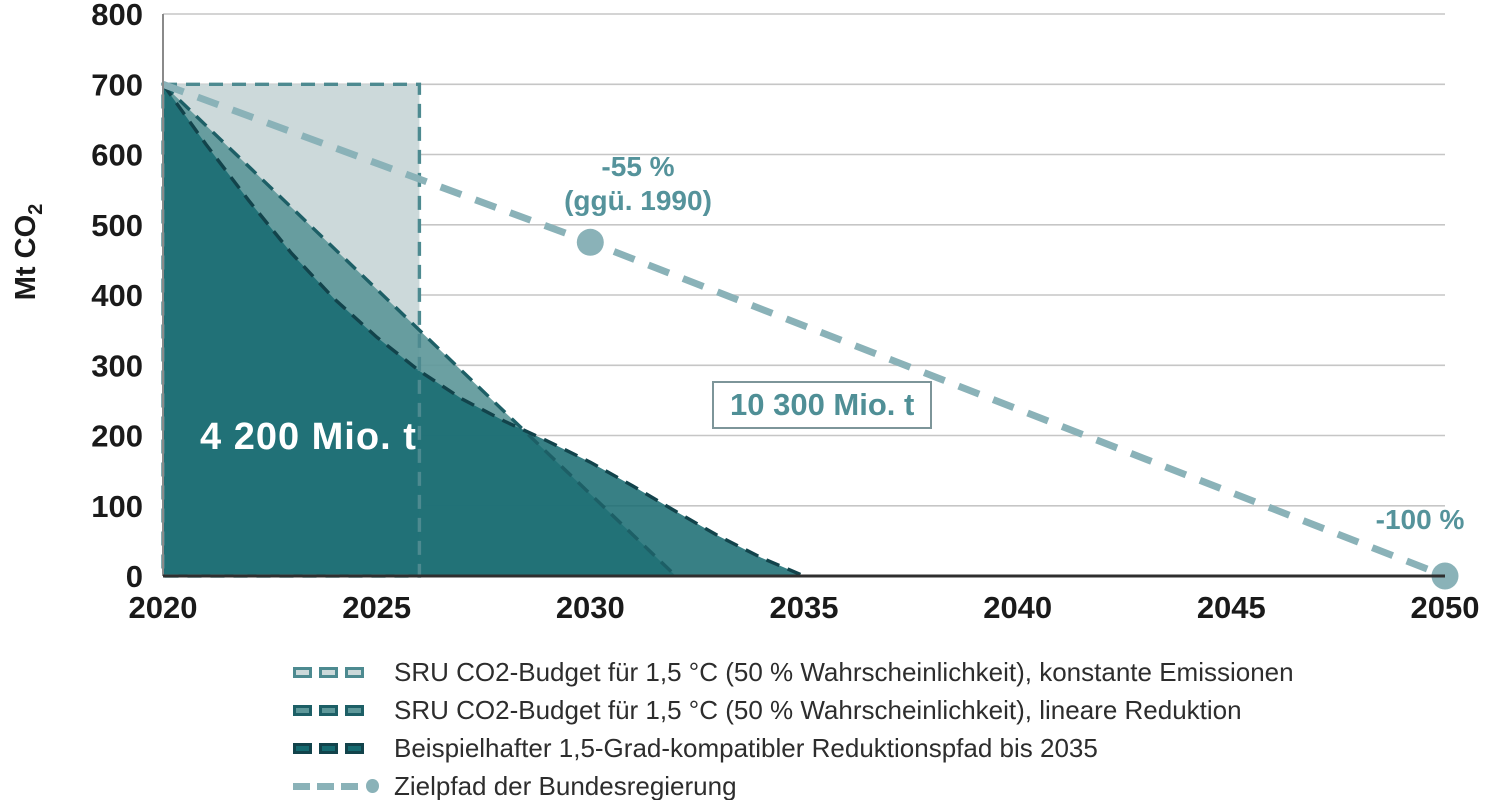 This screenshot has height=800, width=1488. I want to click on x-tick-label: 2050, so click(1445, 607).